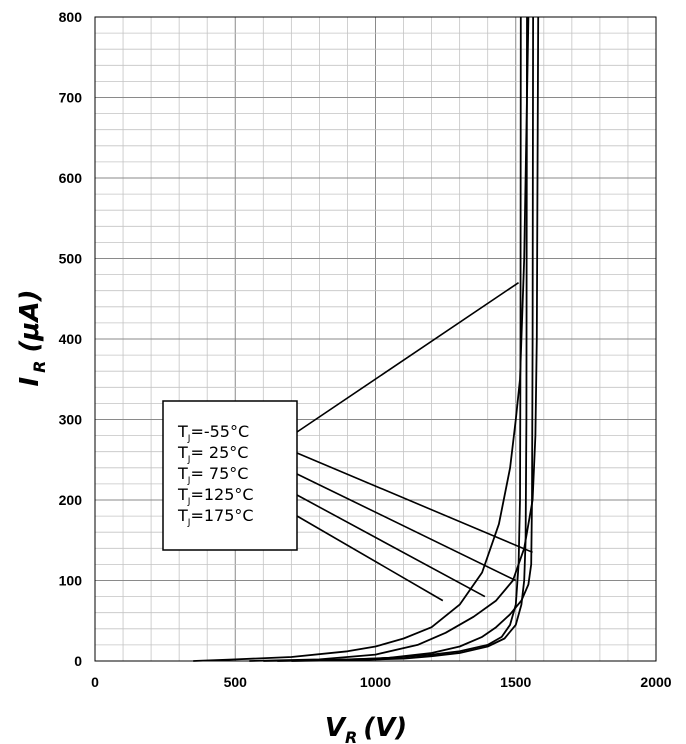  What do you see at coordinates (71, 420) in the screenshot?
I see `y-tick-label: 300` at bounding box center [71, 420].